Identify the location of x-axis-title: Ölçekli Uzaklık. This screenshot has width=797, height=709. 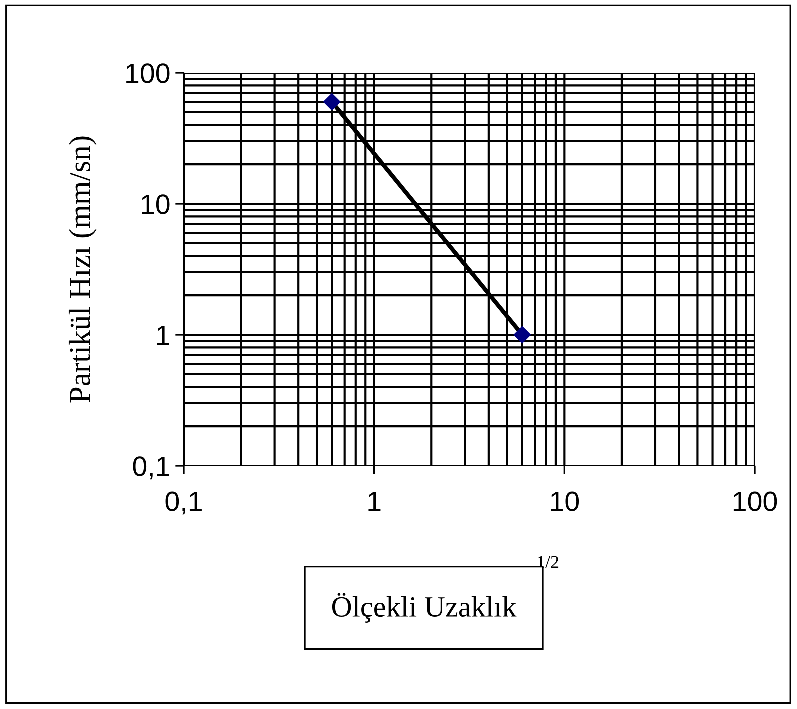
(424, 608).